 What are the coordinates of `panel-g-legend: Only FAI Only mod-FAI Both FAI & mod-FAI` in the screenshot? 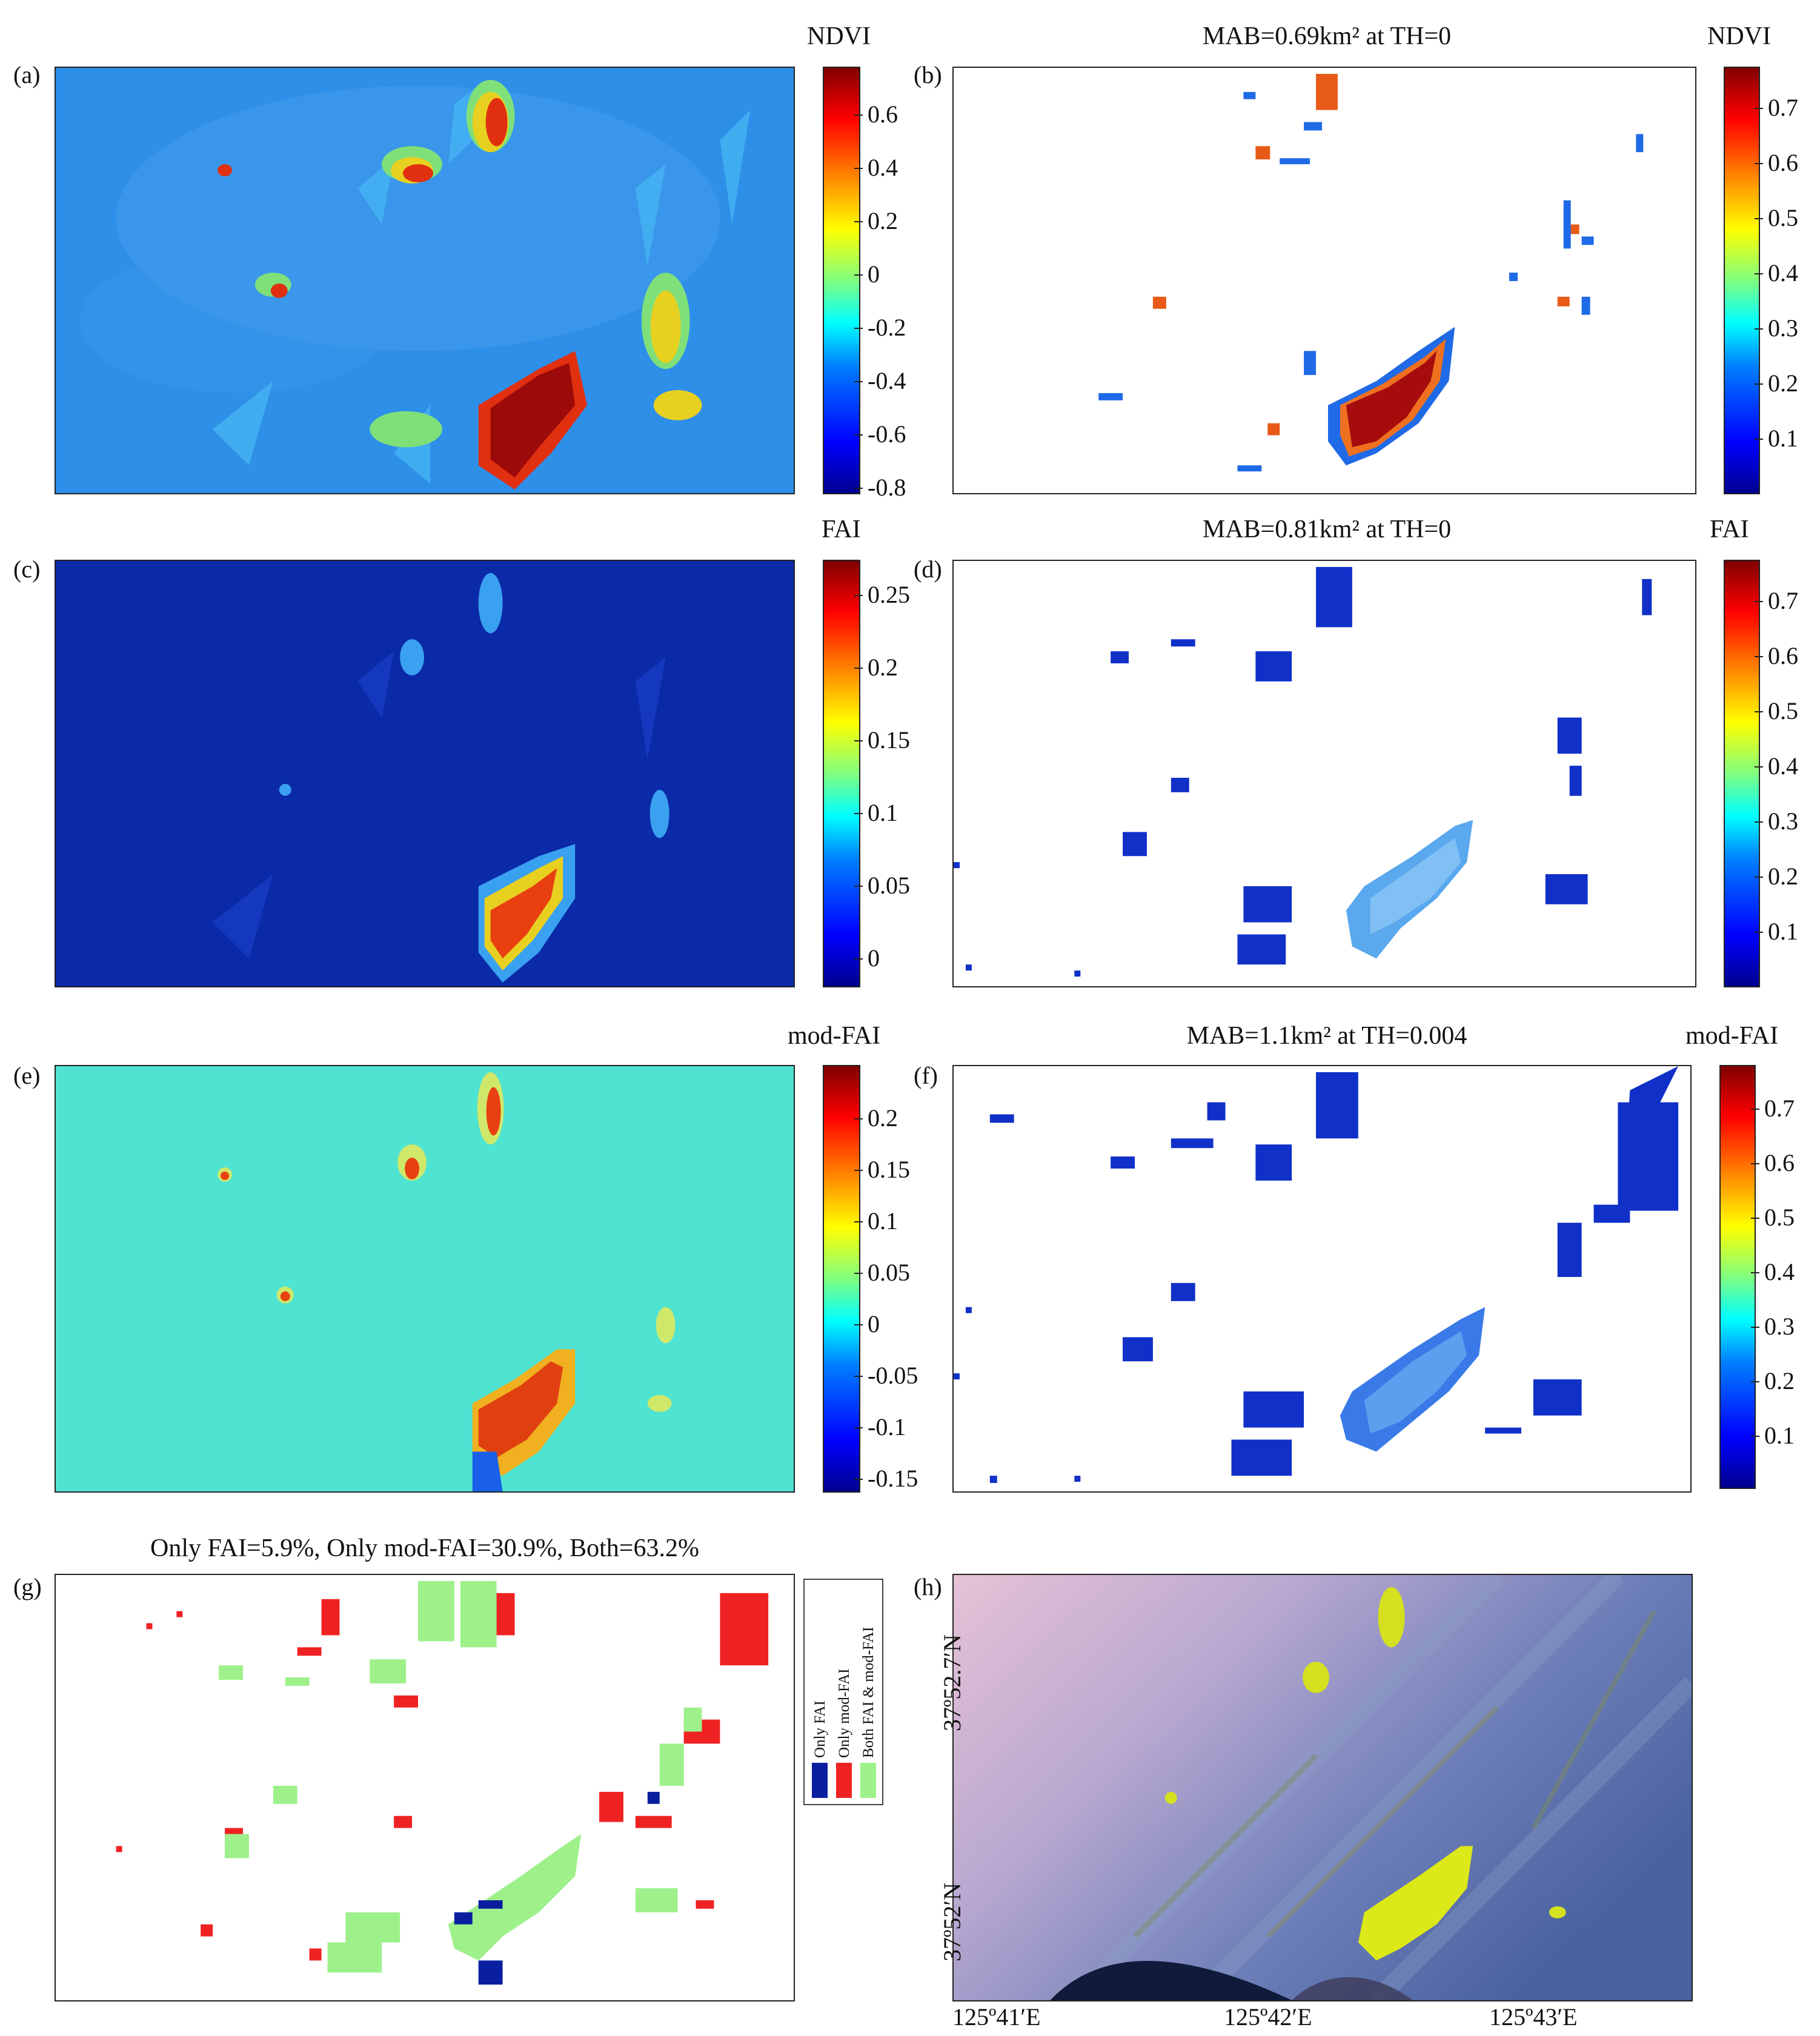 It's located at (843, 1692).